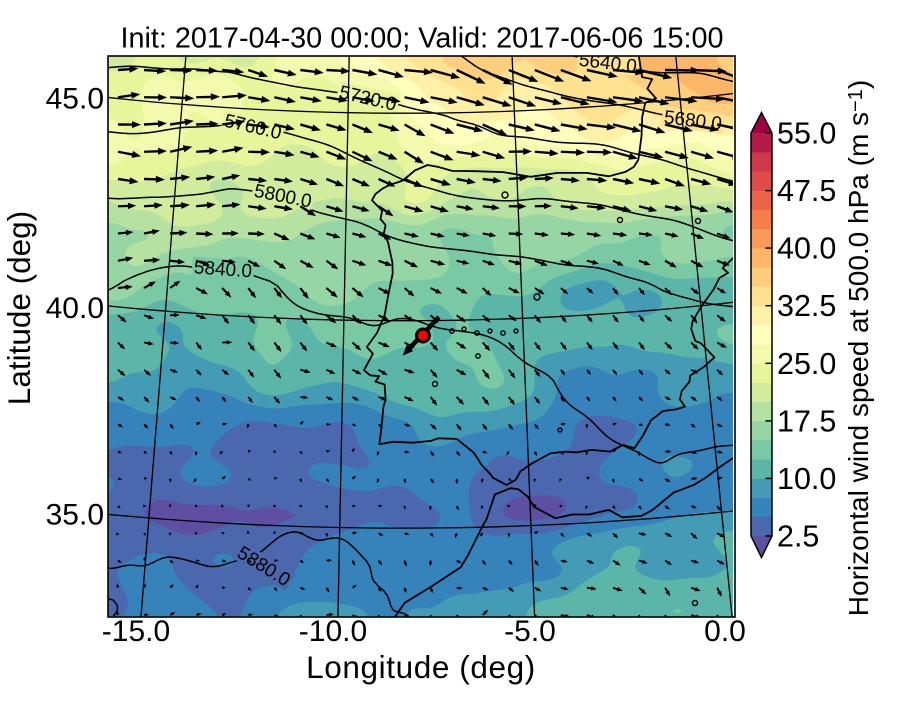 The height and width of the screenshot is (705, 900). Describe the element at coordinates (75, 515) in the screenshot. I see `svg-text: 35.0` at that location.